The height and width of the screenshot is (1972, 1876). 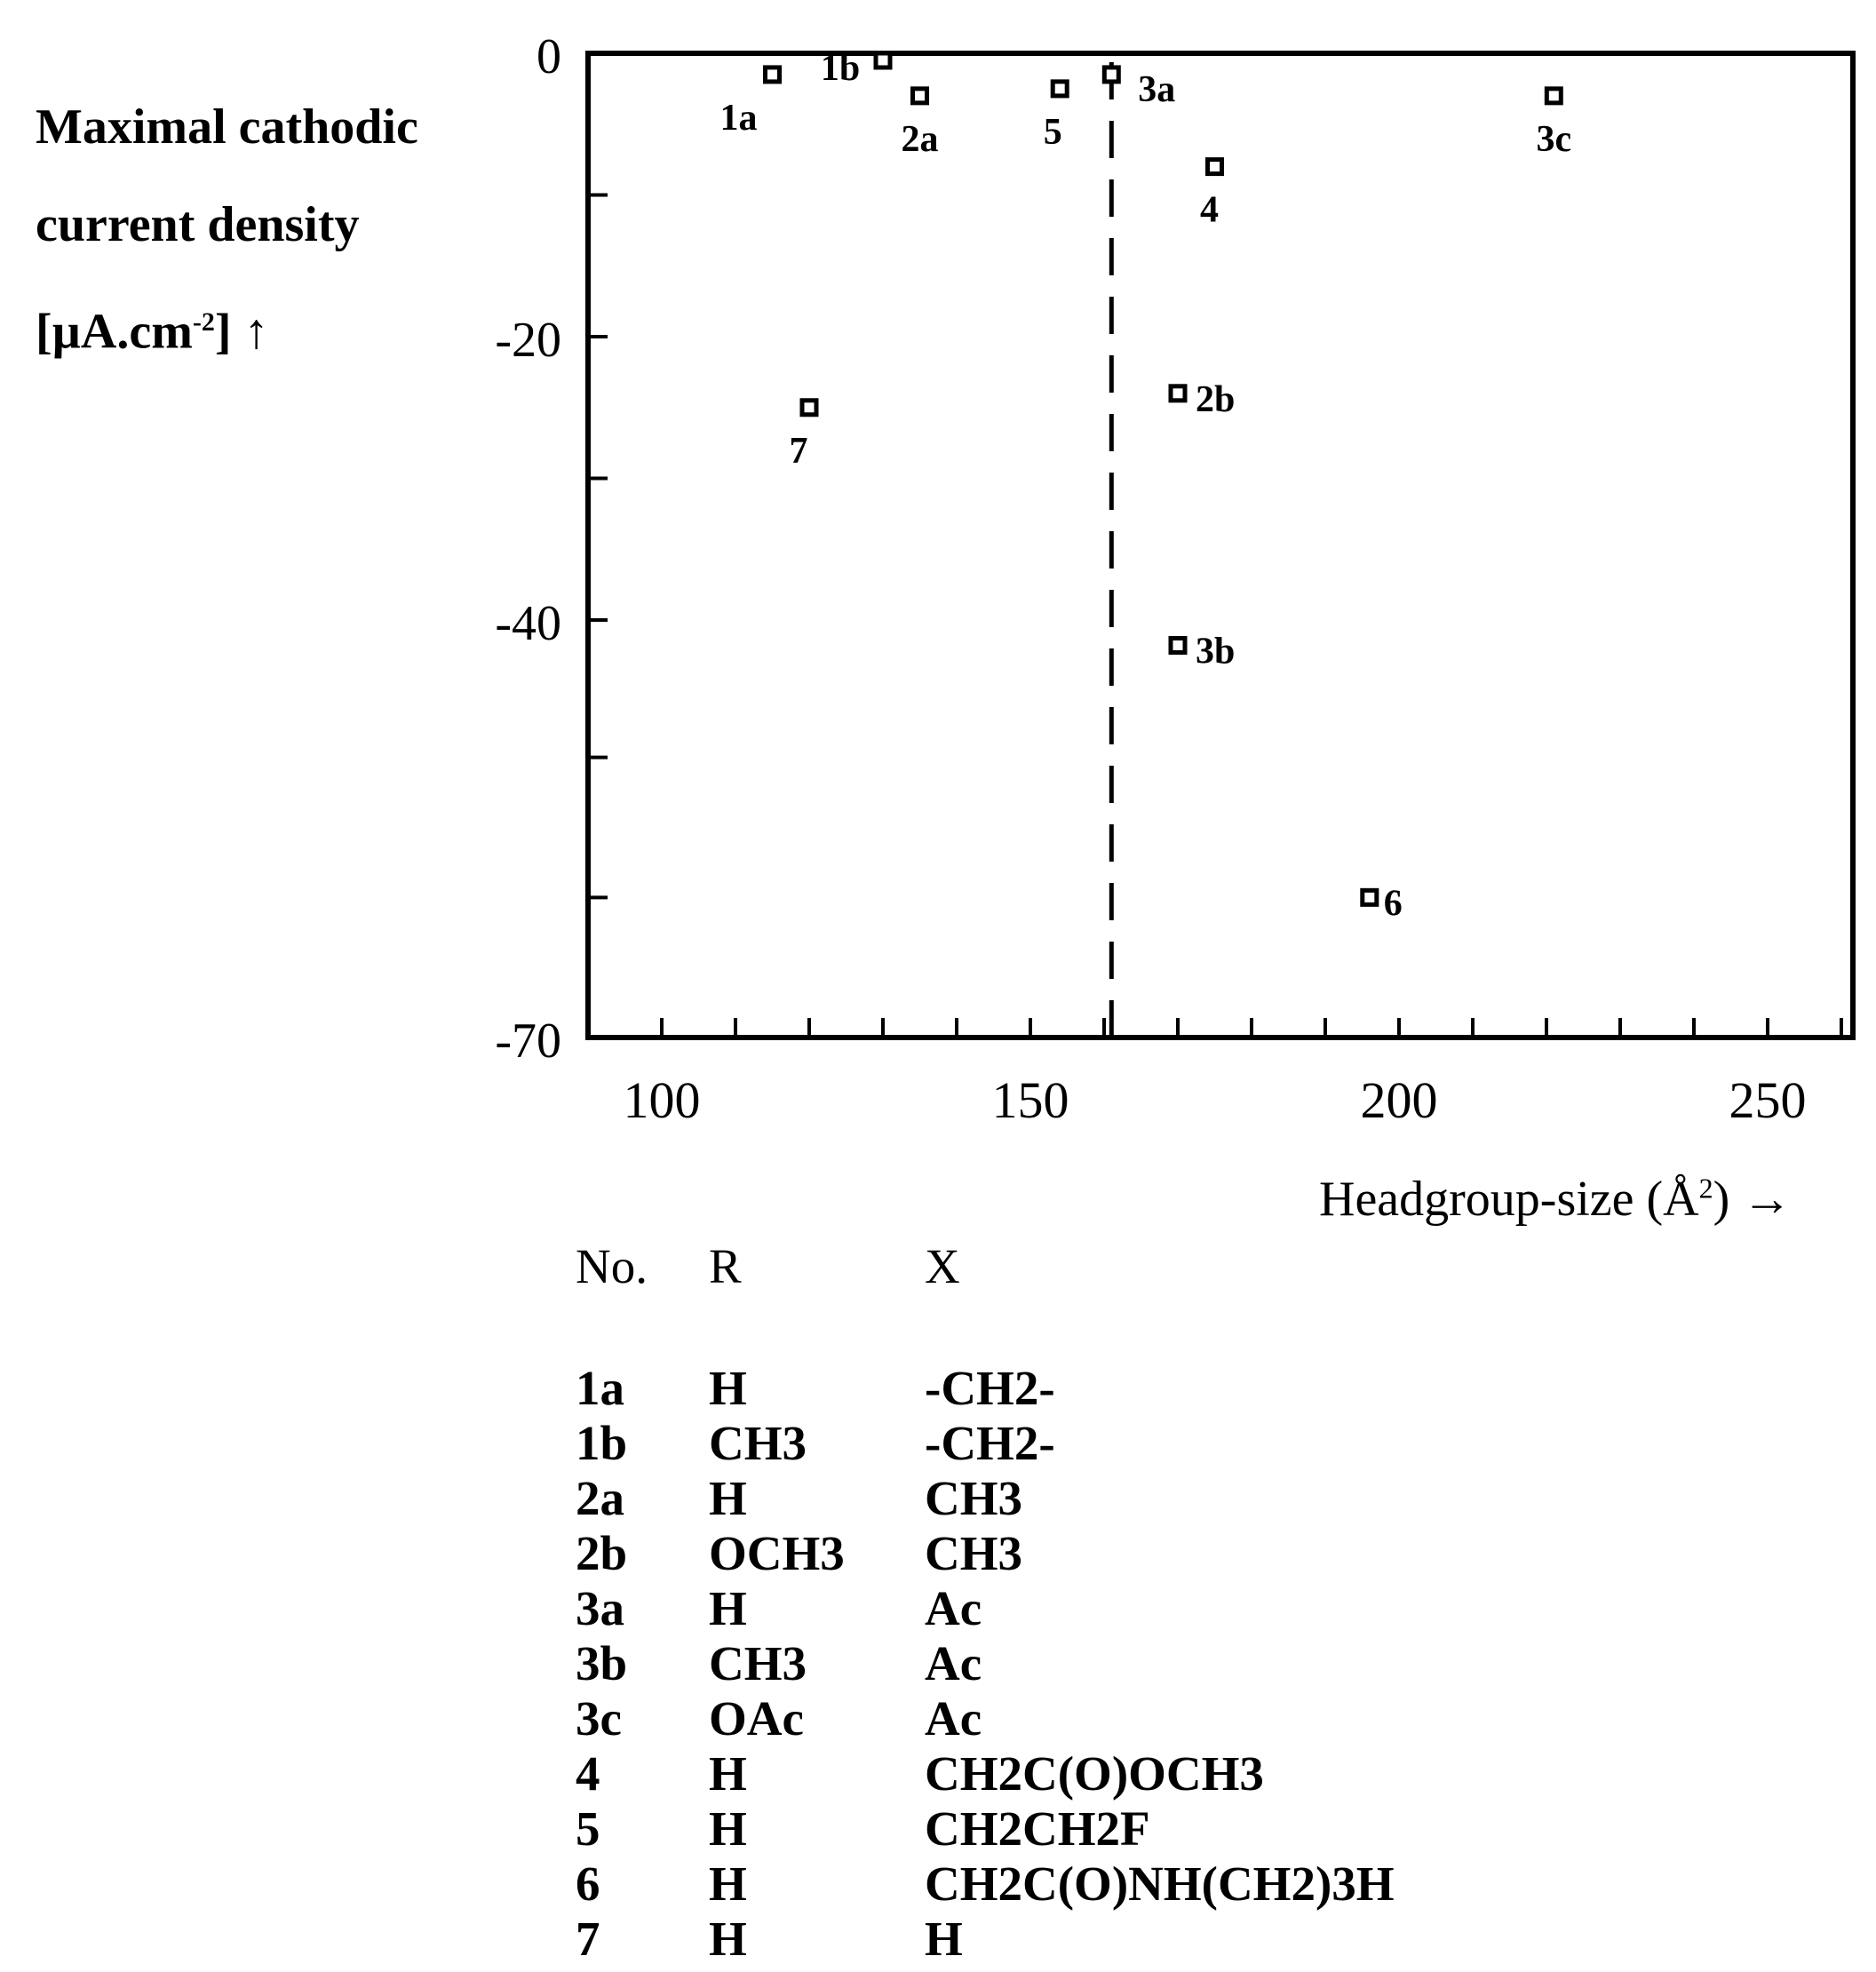 What do you see at coordinates (758, 1663) in the screenshot?
I see `table-cell-5-1: CH3` at bounding box center [758, 1663].